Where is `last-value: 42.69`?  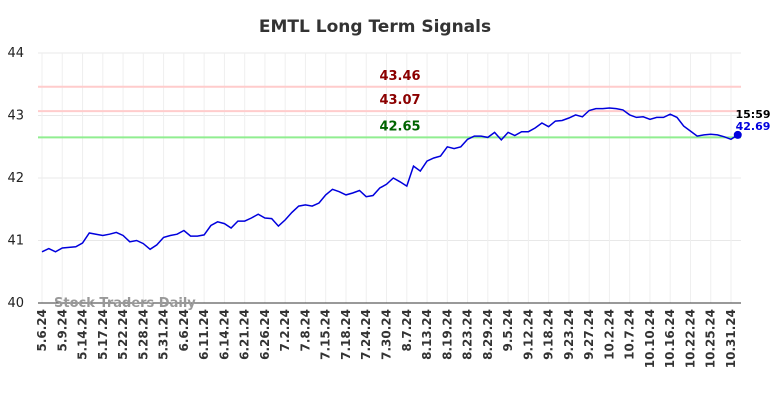
last-value: 42.69 is located at coordinates (753, 126).